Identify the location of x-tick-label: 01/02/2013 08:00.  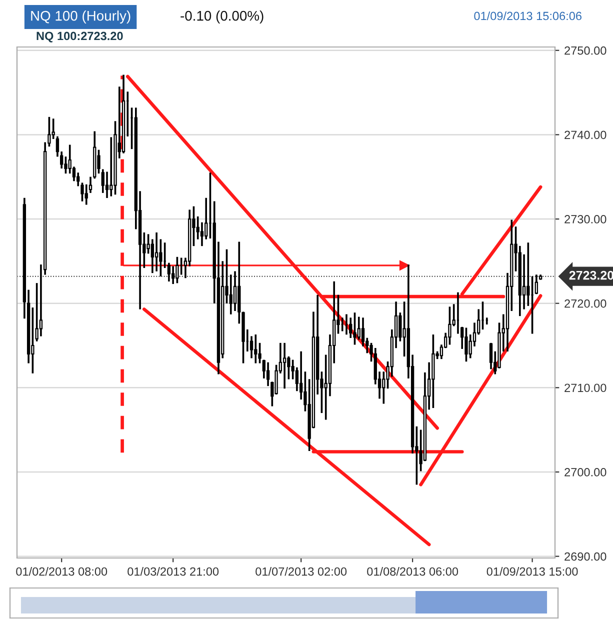
(62, 571).